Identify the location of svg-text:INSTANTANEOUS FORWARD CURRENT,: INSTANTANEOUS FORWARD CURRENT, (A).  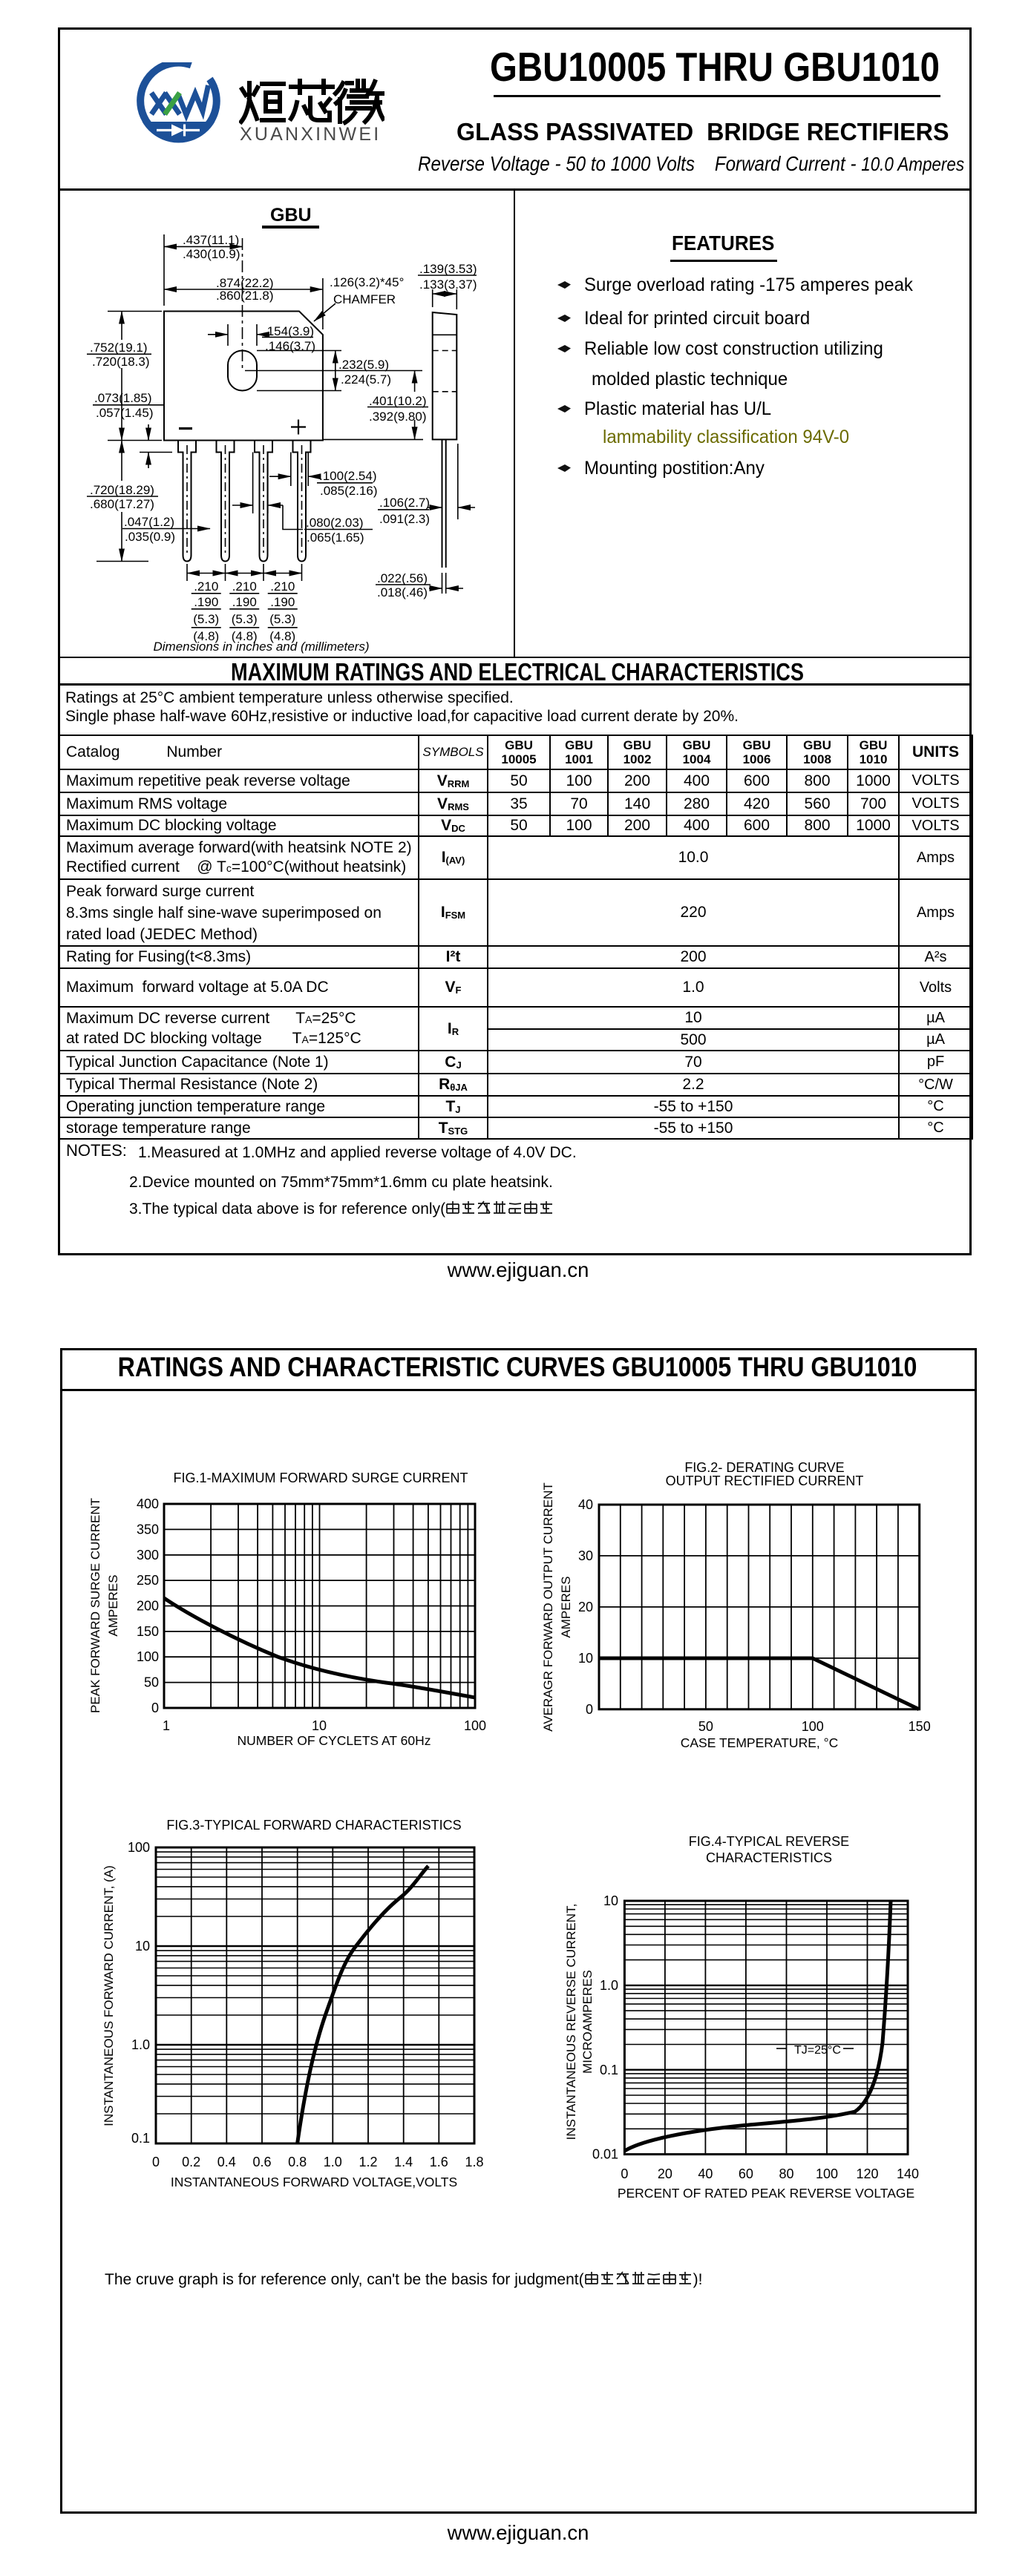
(109, 1995).